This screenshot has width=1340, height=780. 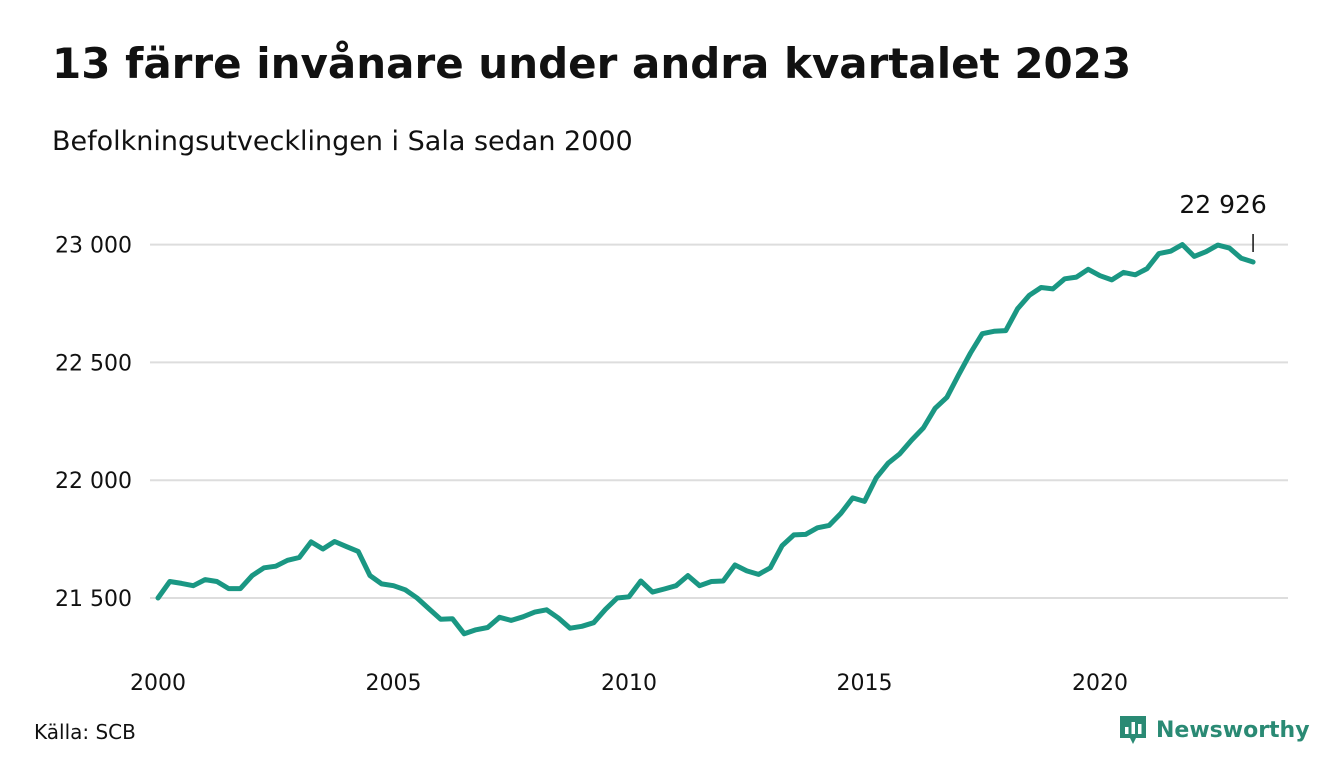 I want to click on x-axis-labels: 2000 2005 2010 2015 2020, so click(x=629, y=683).